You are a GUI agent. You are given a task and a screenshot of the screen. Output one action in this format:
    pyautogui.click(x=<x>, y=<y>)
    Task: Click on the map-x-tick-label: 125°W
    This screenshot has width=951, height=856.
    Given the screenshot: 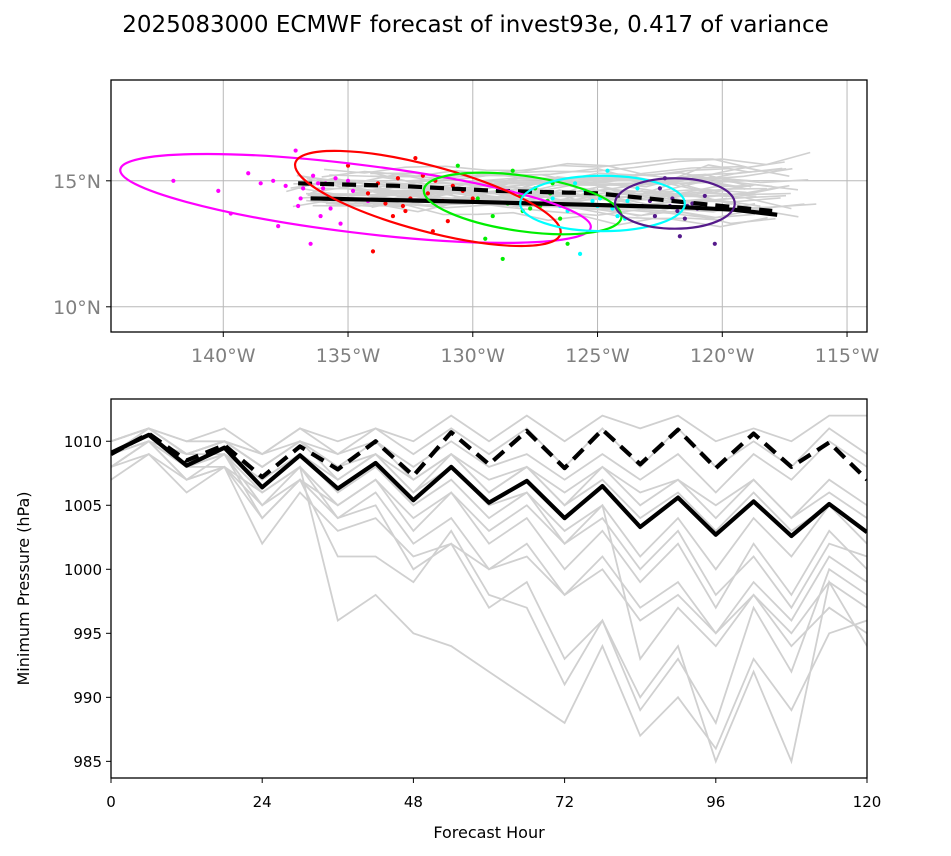 What is the action you would take?
    pyautogui.click(x=597, y=356)
    